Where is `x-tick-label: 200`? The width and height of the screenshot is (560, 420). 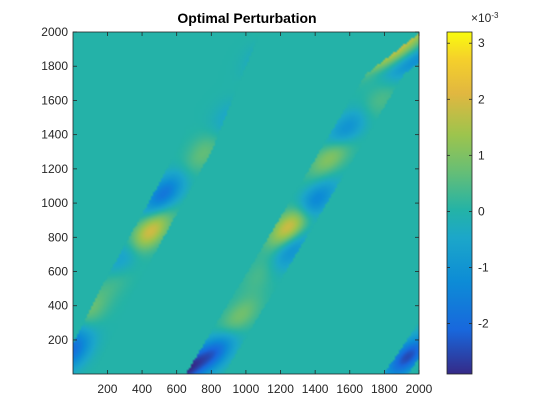 x-tick-label: 200 is located at coordinates (107, 389).